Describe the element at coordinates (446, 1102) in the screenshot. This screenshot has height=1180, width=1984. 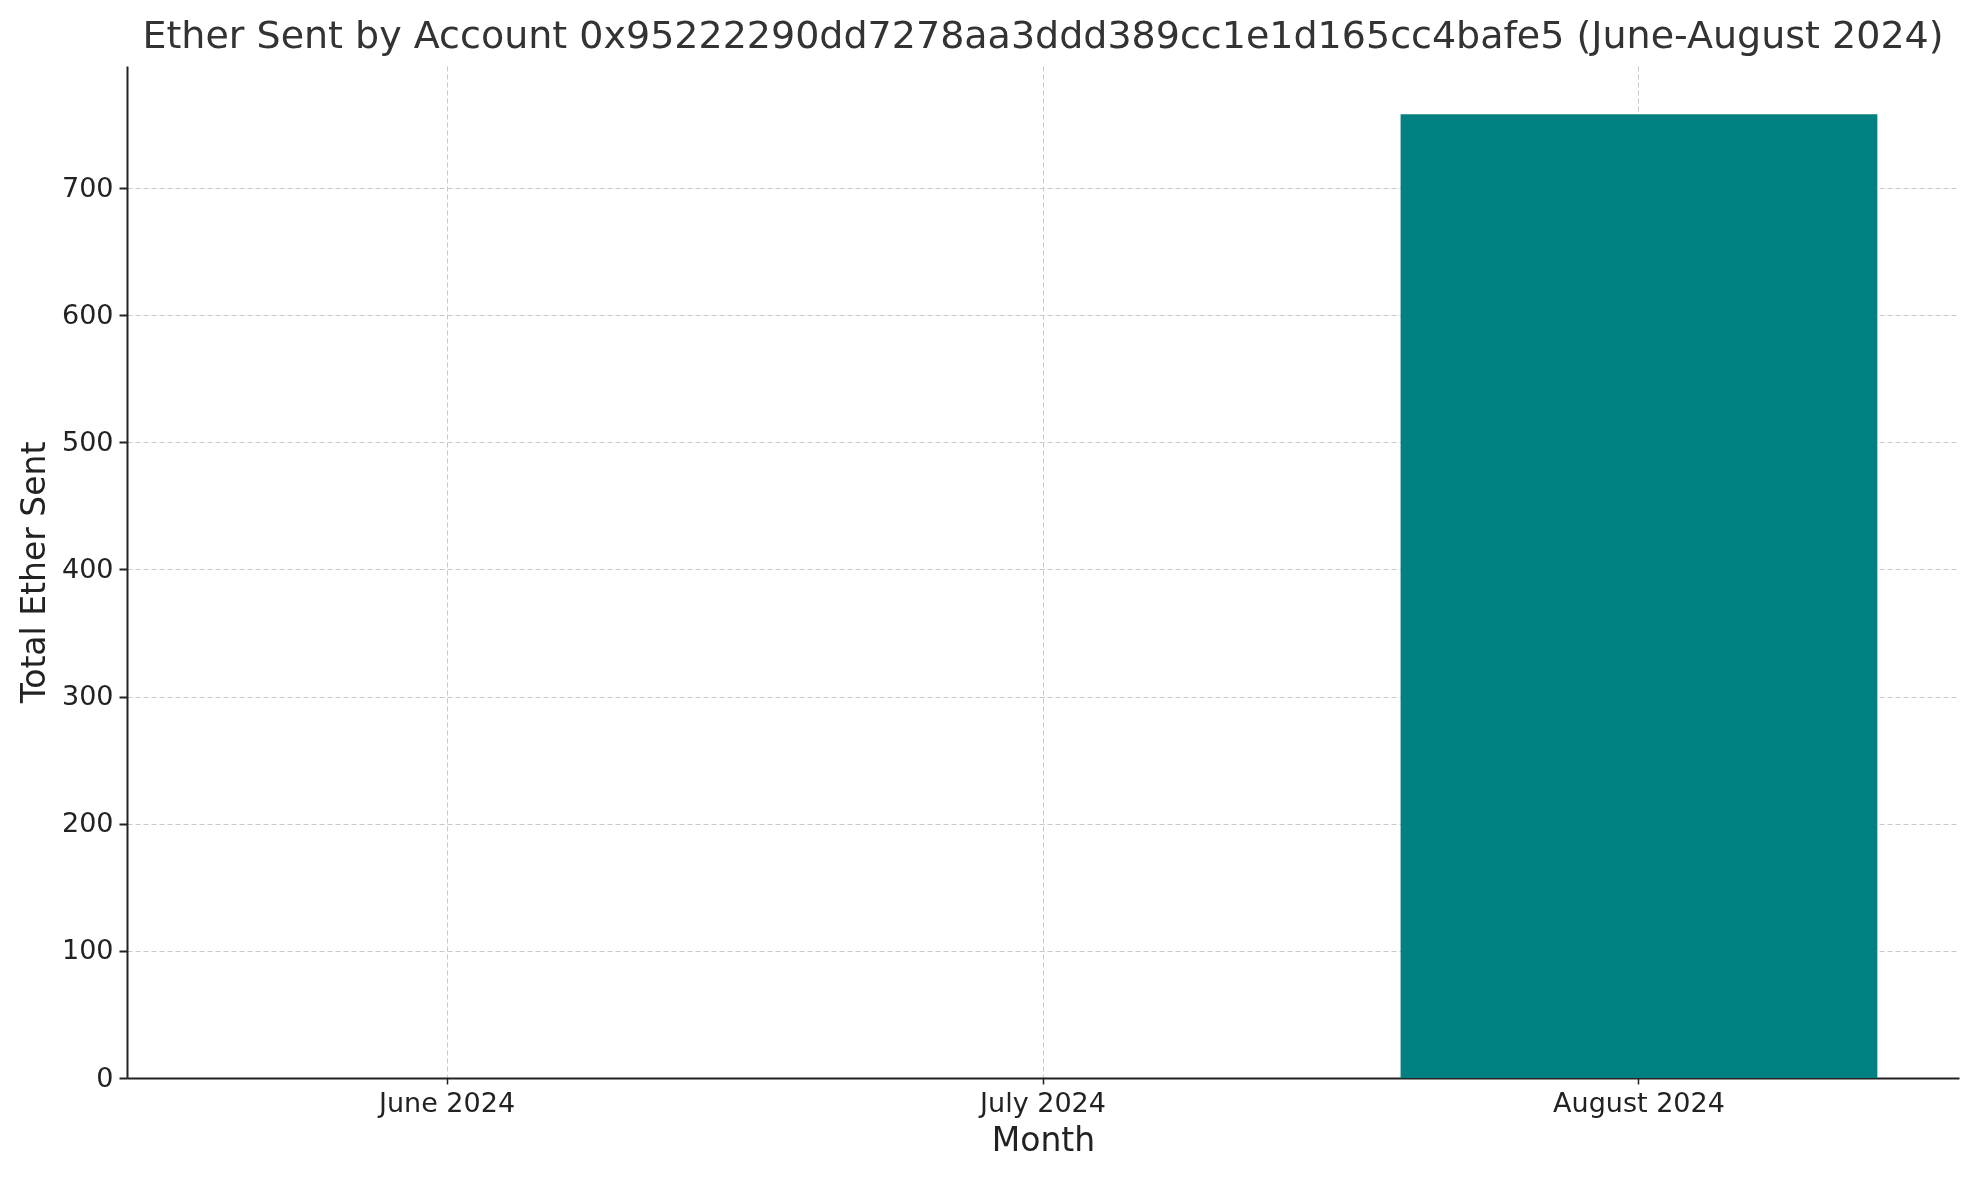
I see `x-tick-label: June 2024` at that location.